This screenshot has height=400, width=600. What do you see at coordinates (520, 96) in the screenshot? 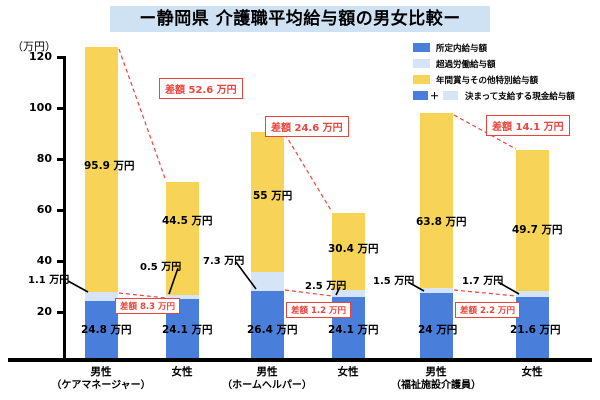
I see `legend-label-cash-salary-total: 決まって支給する現金給与額` at bounding box center [520, 96].